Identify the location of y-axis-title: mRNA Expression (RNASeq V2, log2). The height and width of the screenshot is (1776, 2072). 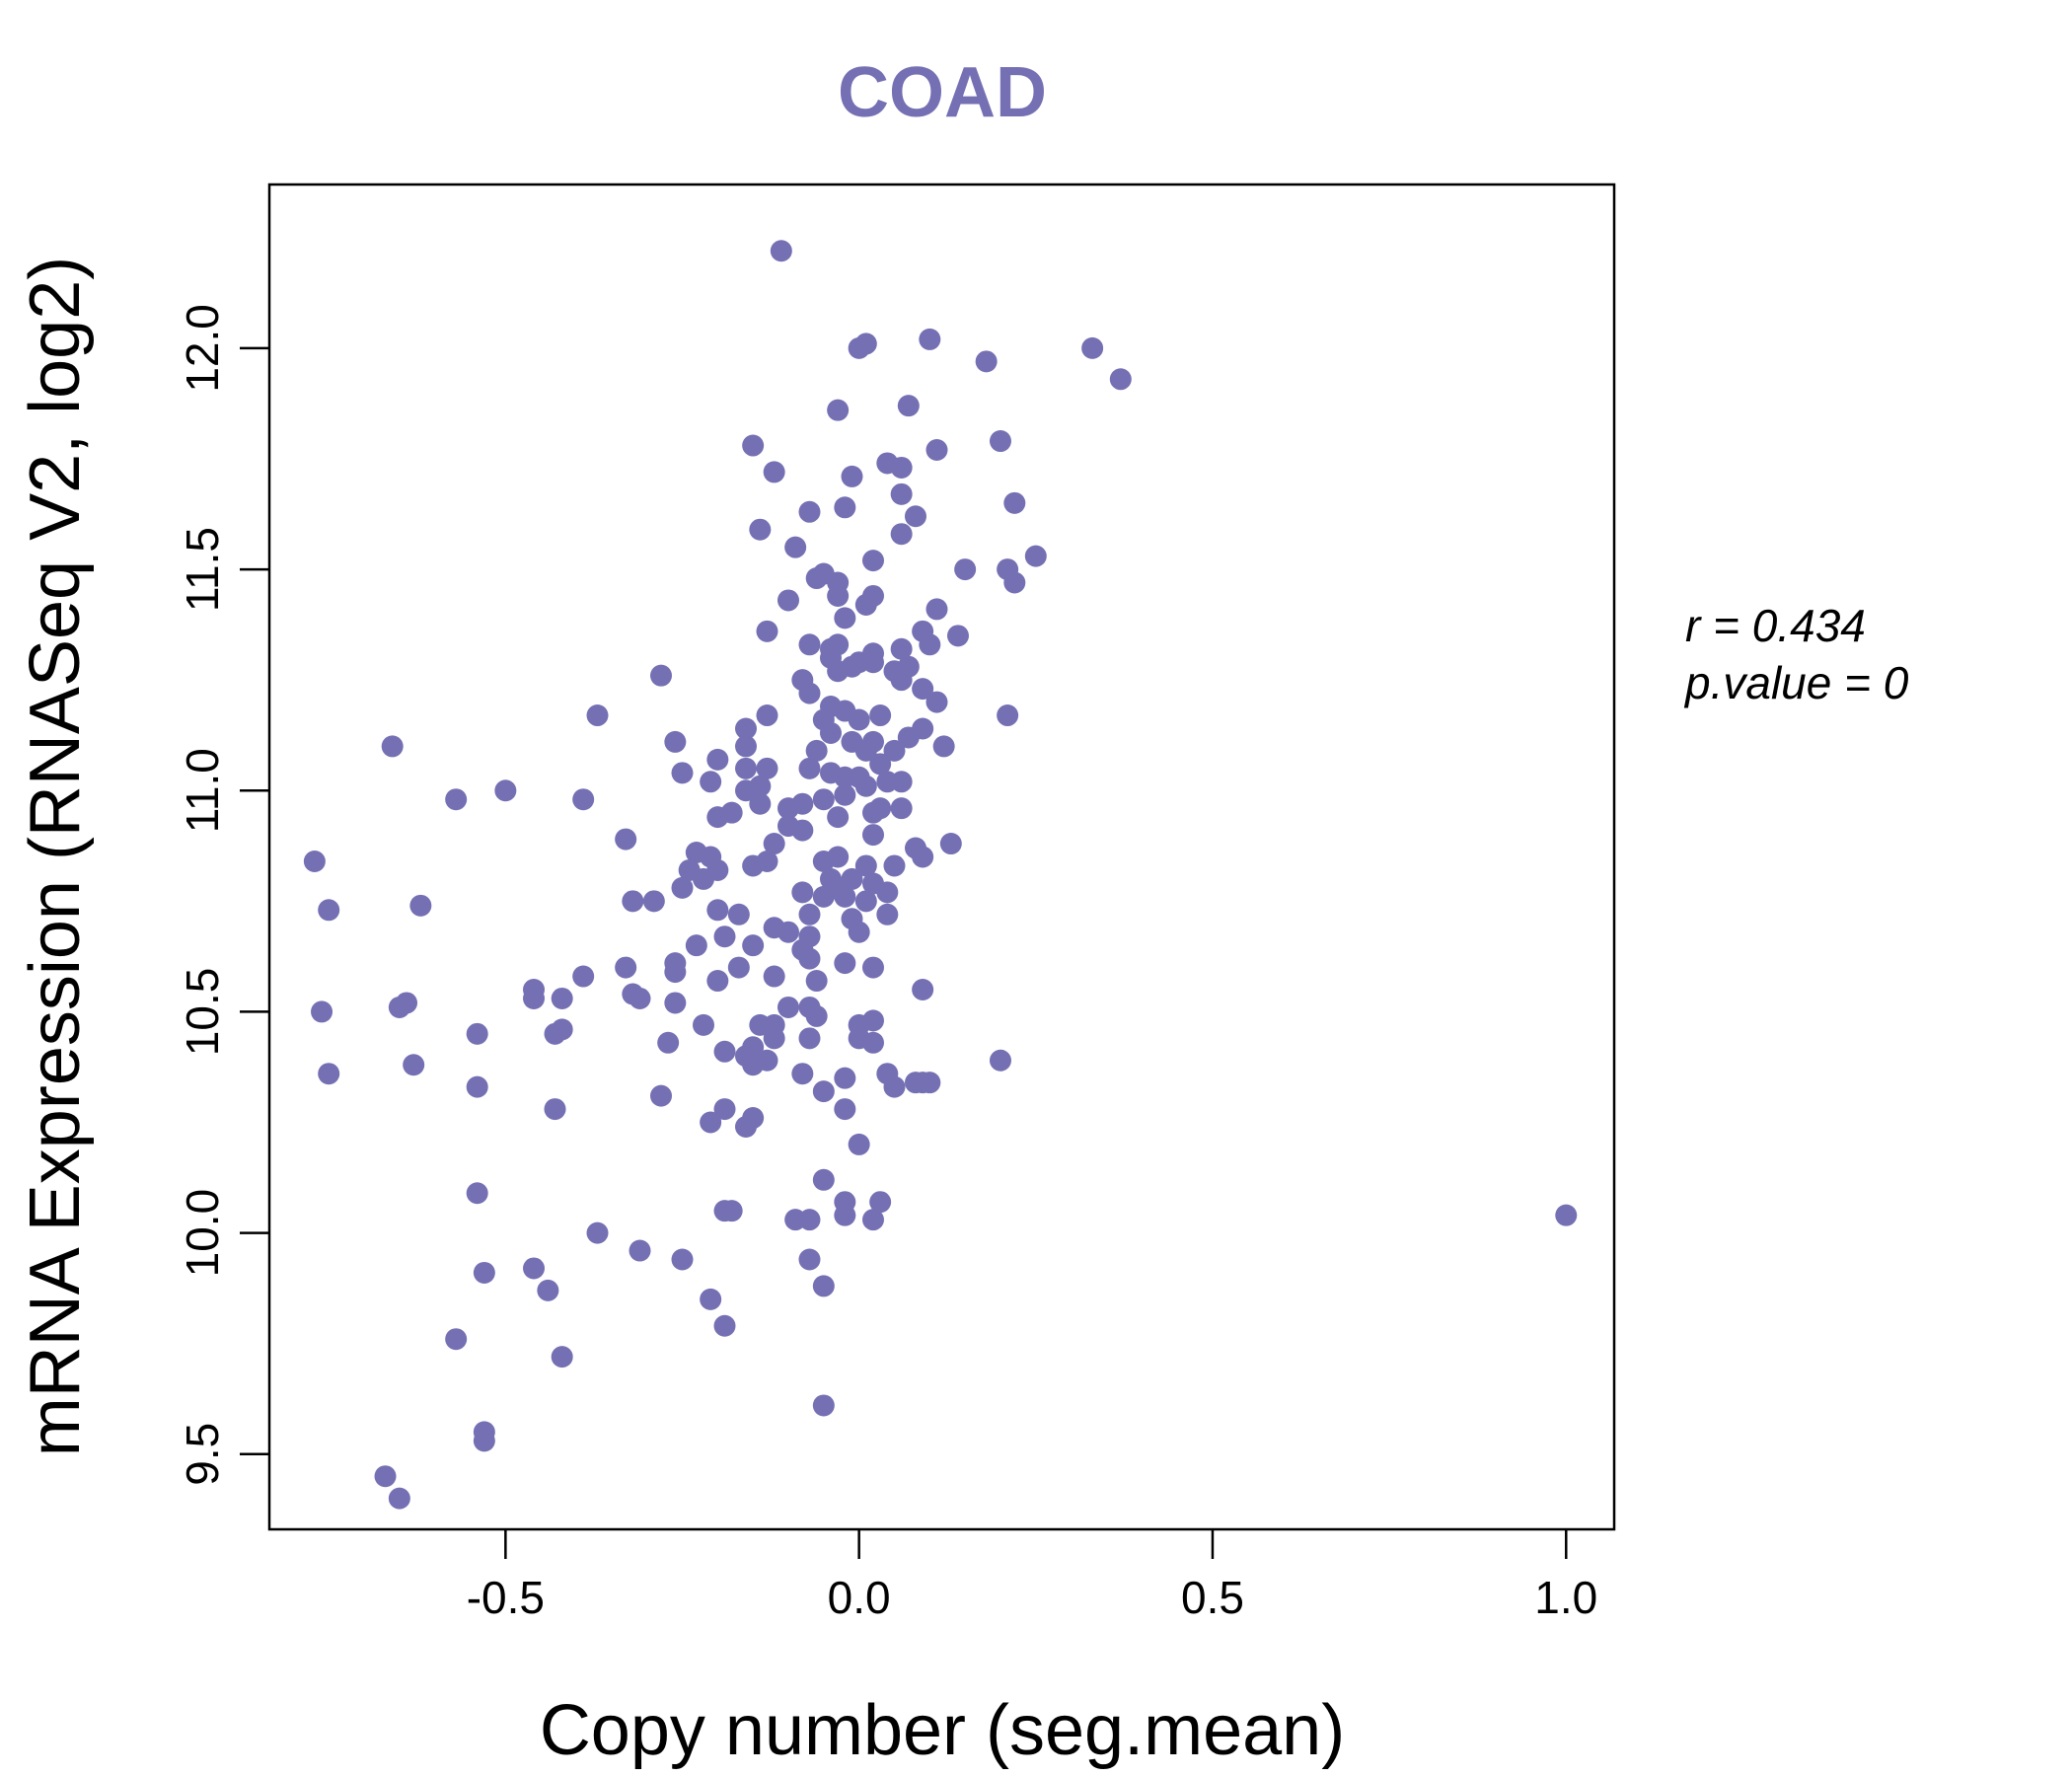
(56, 857).